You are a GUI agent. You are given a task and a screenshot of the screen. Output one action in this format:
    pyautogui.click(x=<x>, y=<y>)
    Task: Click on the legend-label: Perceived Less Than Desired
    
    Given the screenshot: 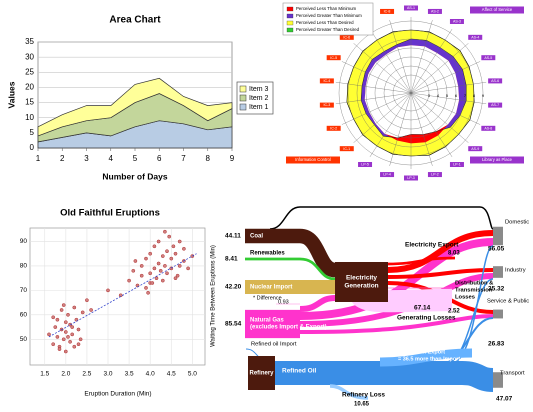 What is the action you would take?
    pyautogui.click(x=325, y=22)
    